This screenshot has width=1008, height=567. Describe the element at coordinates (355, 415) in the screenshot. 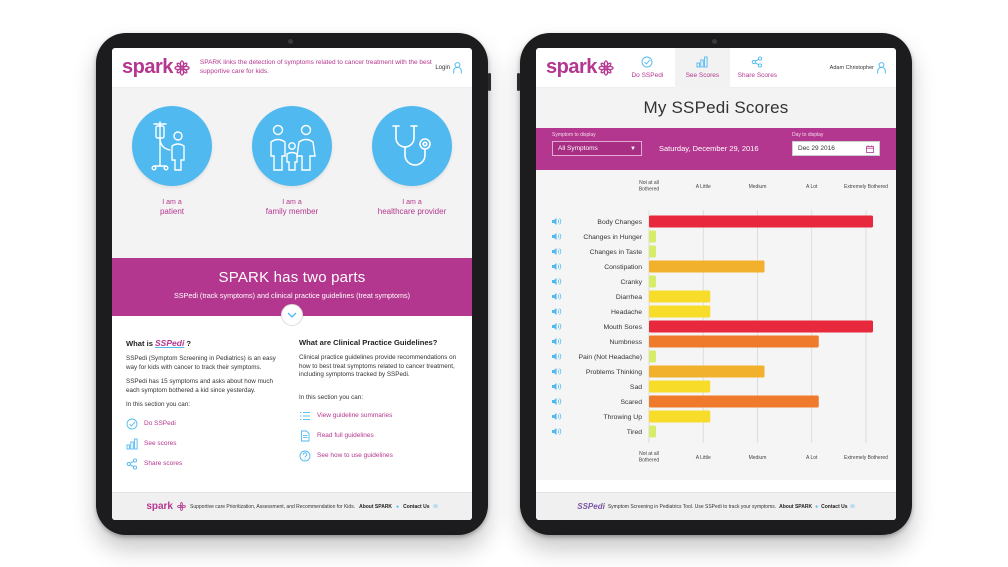

I see `link-label: View guideline summaries` at that location.